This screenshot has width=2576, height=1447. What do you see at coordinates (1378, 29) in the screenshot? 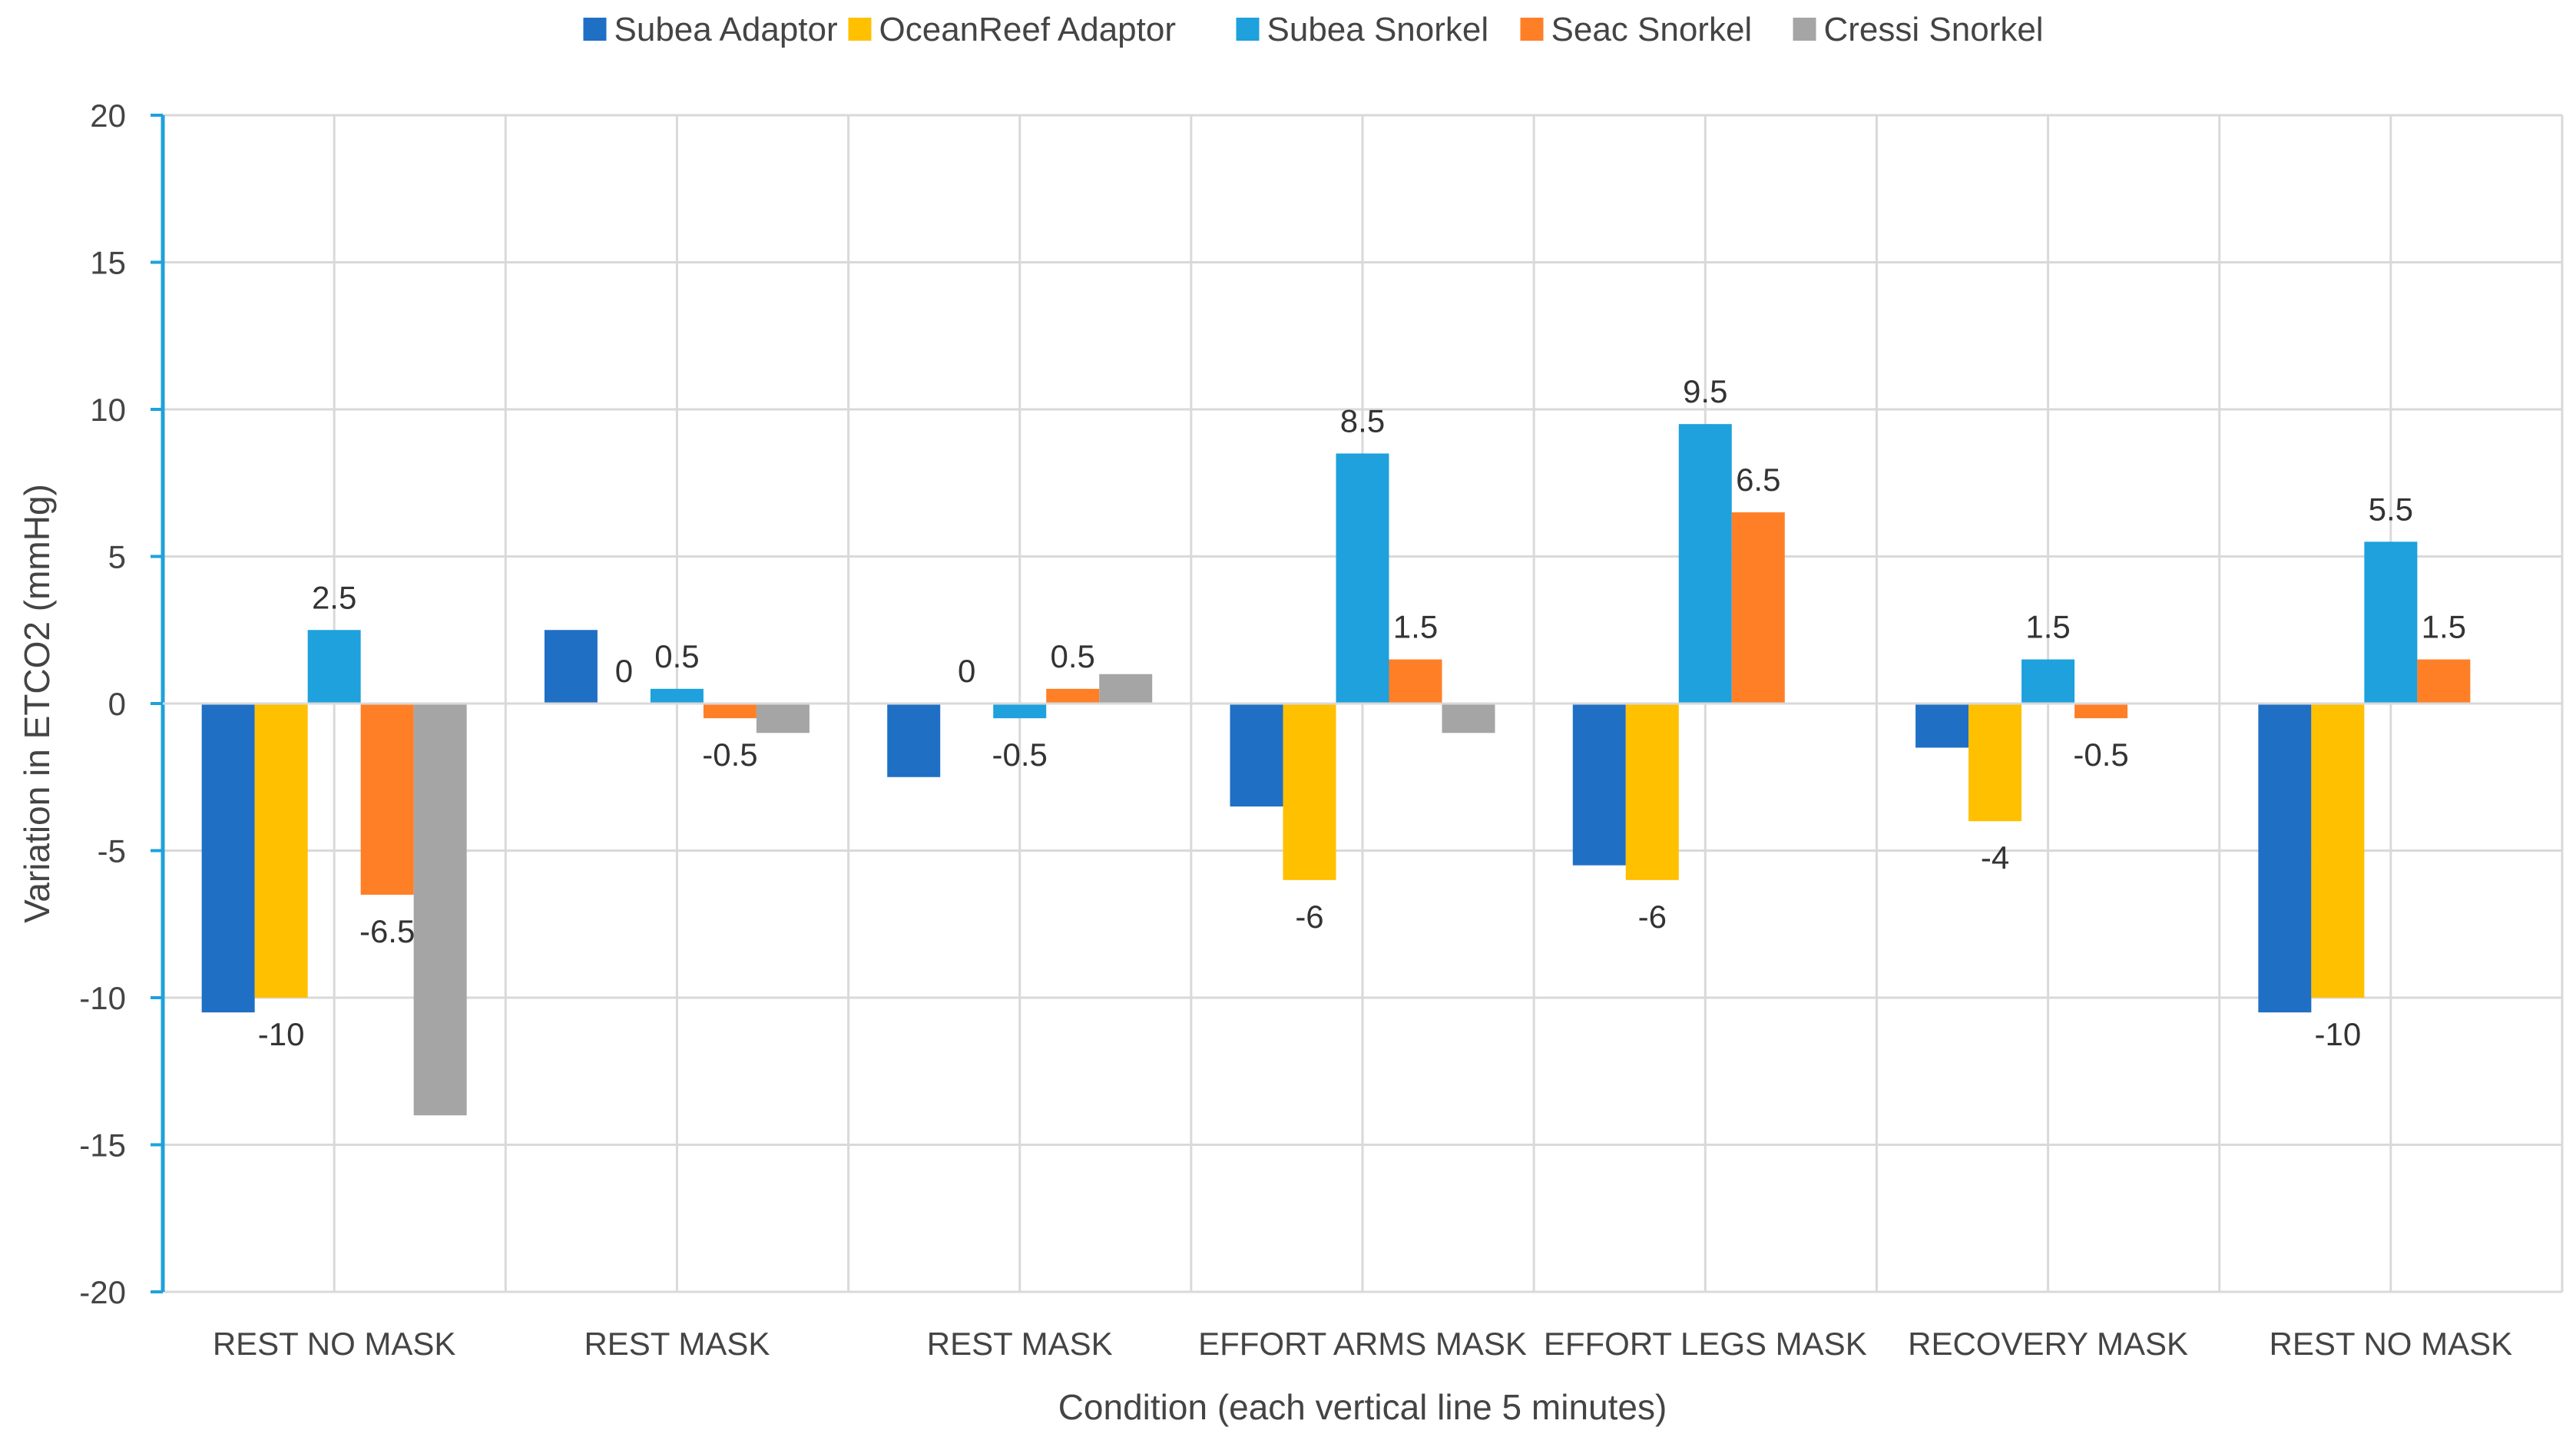
I see `legend-label: Subea Snorkel` at bounding box center [1378, 29].